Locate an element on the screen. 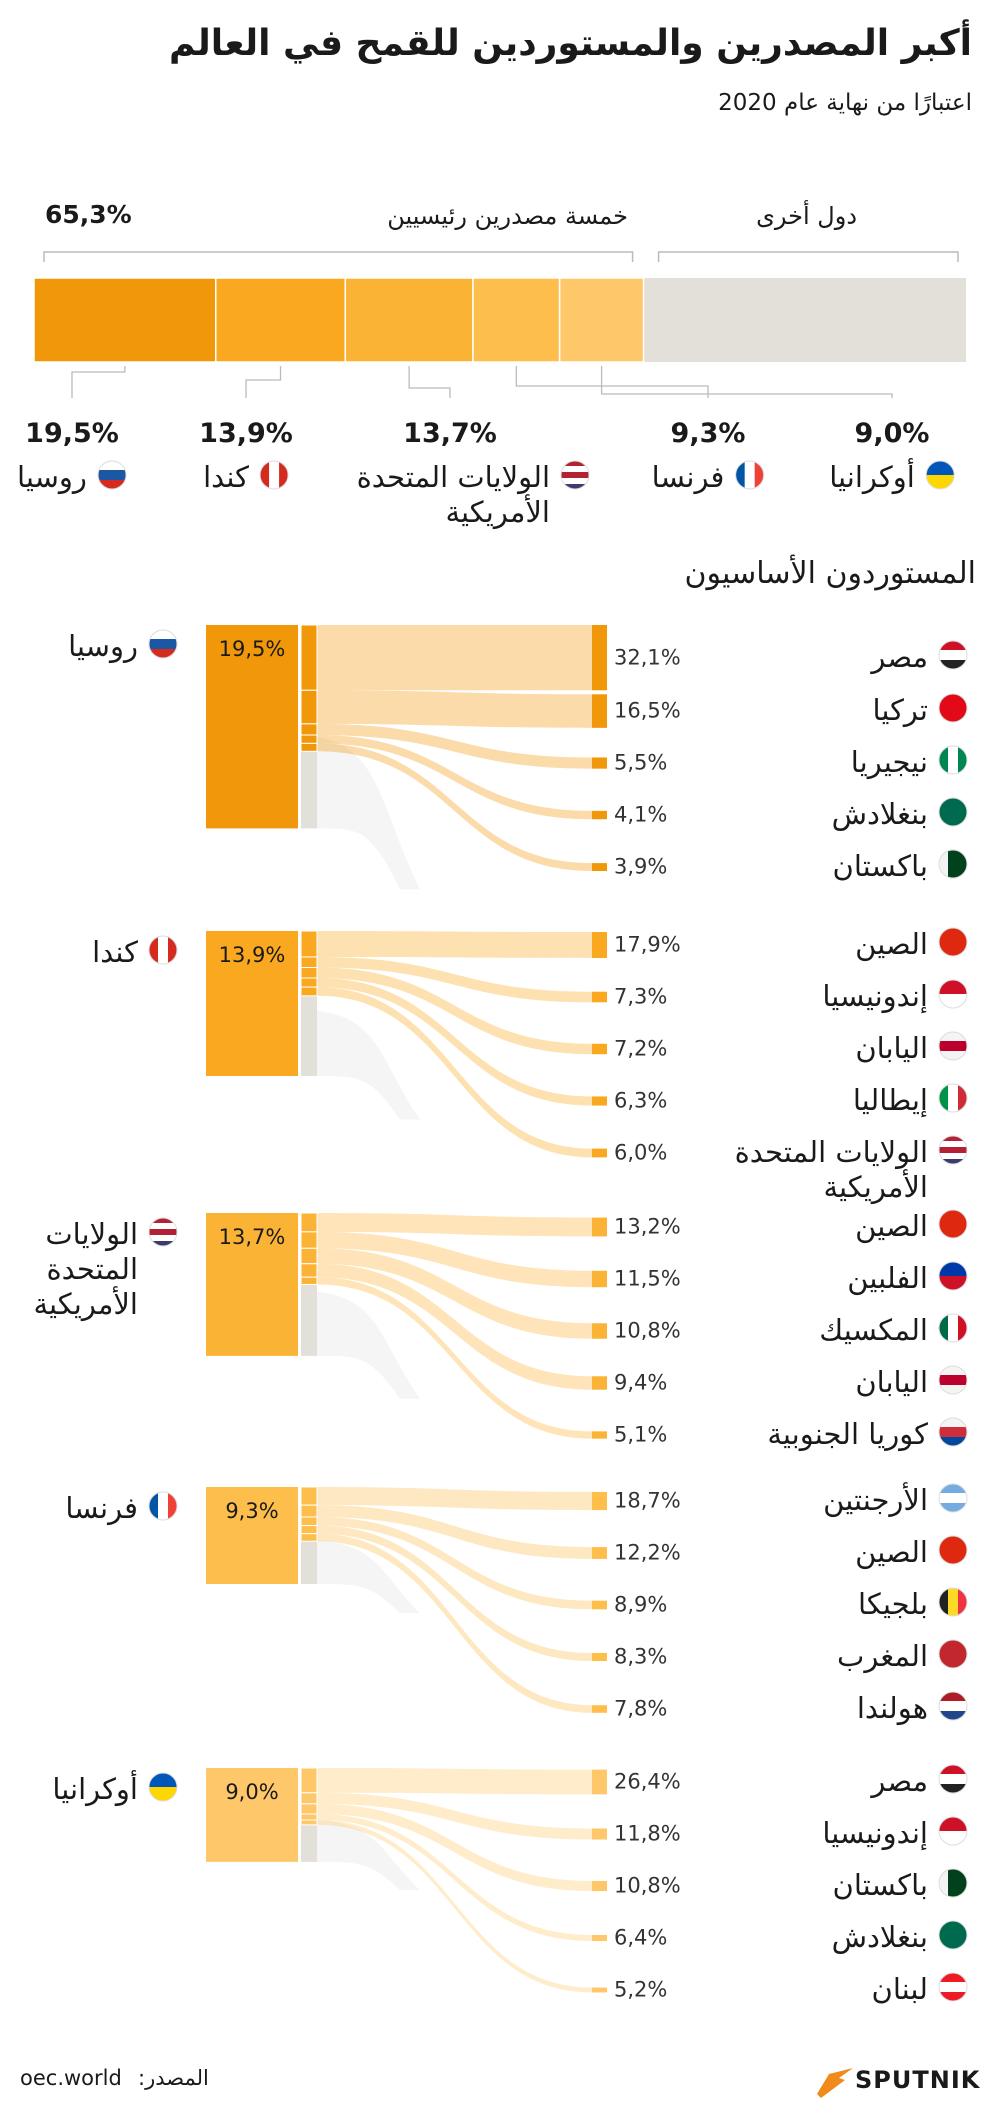 This screenshot has height=2125, width=1000. flow-exporter: الولايات المتحدة الأمريكية is located at coordinates (90, 1269).